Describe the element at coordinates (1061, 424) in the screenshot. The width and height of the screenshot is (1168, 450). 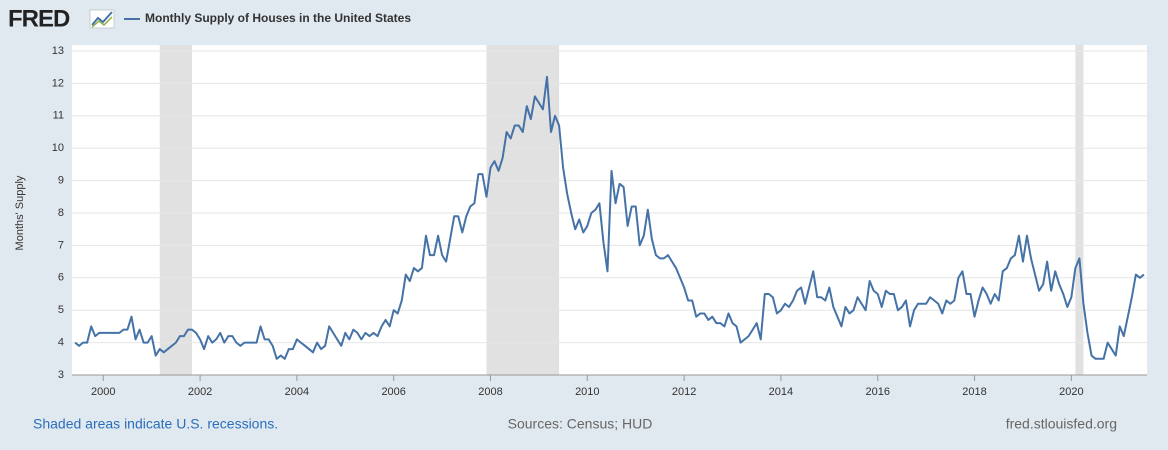
I see `footer-url: fred.stlouisfed.org` at that location.